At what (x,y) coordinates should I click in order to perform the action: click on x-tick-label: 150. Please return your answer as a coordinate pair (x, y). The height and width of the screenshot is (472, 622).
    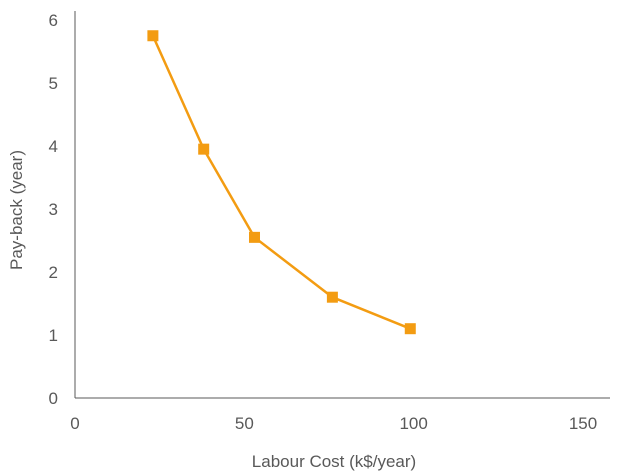
    Looking at the image, I should click on (583, 423).